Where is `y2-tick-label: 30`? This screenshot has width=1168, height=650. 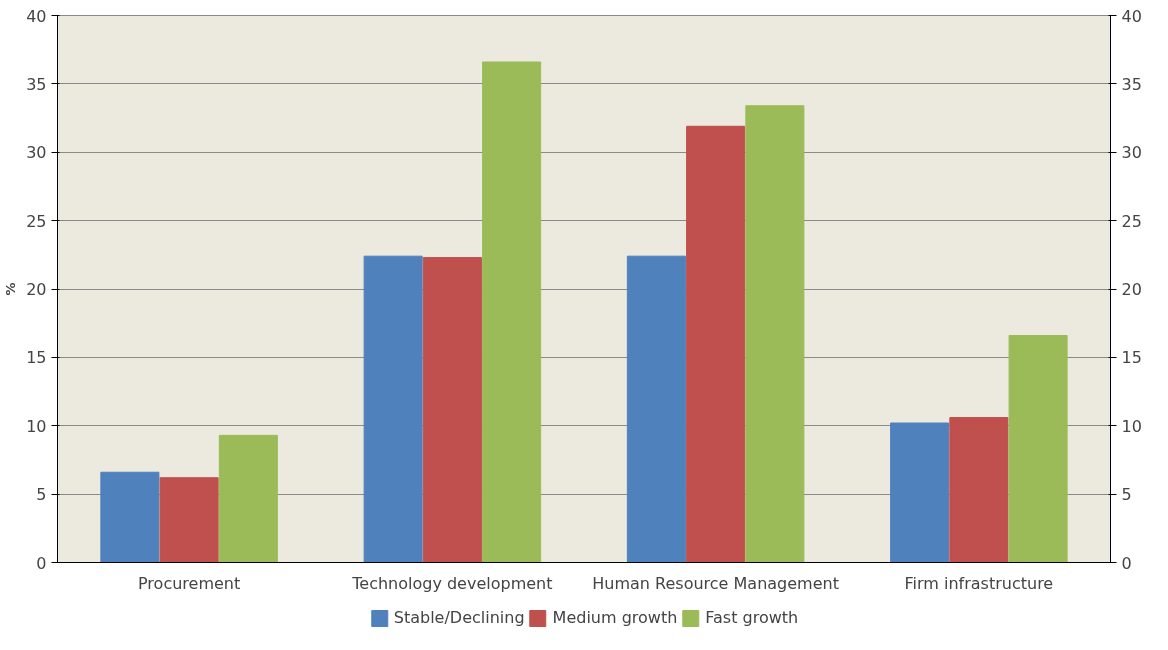 y2-tick-label: 30 is located at coordinates (1131, 153).